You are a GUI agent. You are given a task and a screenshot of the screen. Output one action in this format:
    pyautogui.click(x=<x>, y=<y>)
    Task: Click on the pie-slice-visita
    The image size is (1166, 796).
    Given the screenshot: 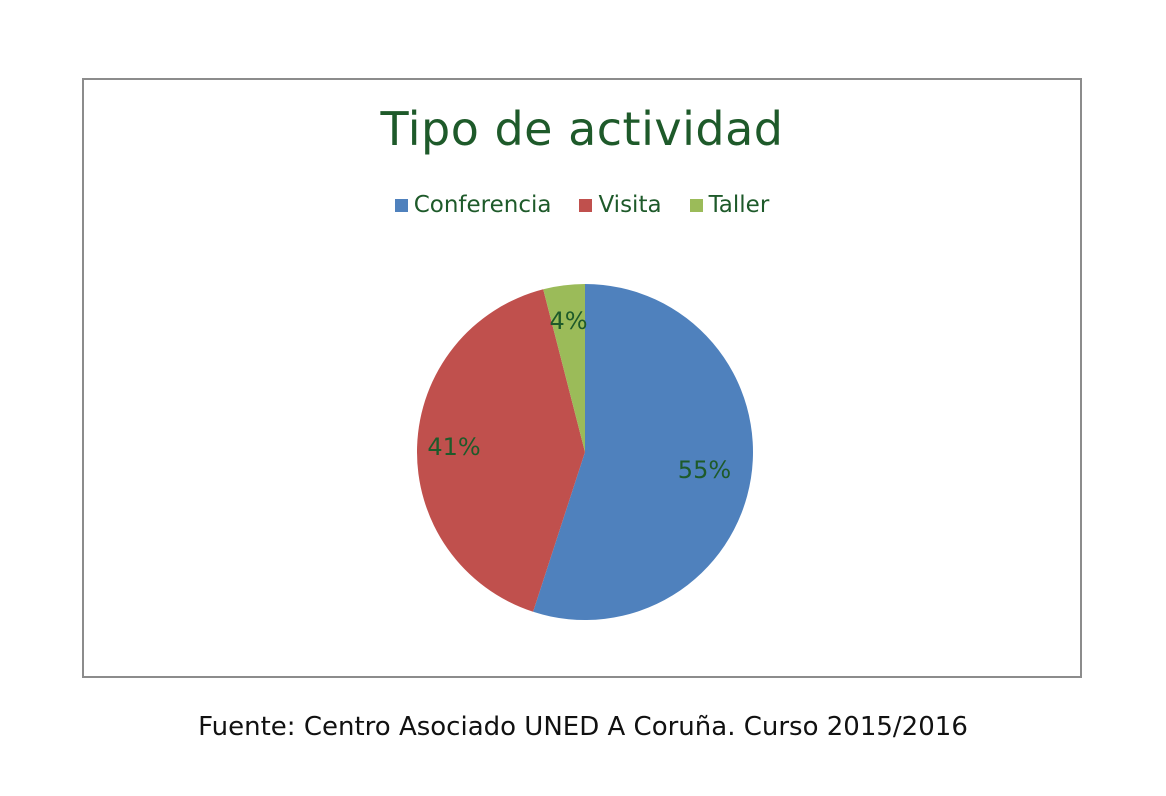 What is the action you would take?
    pyautogui.click(x=501, y=450)
    